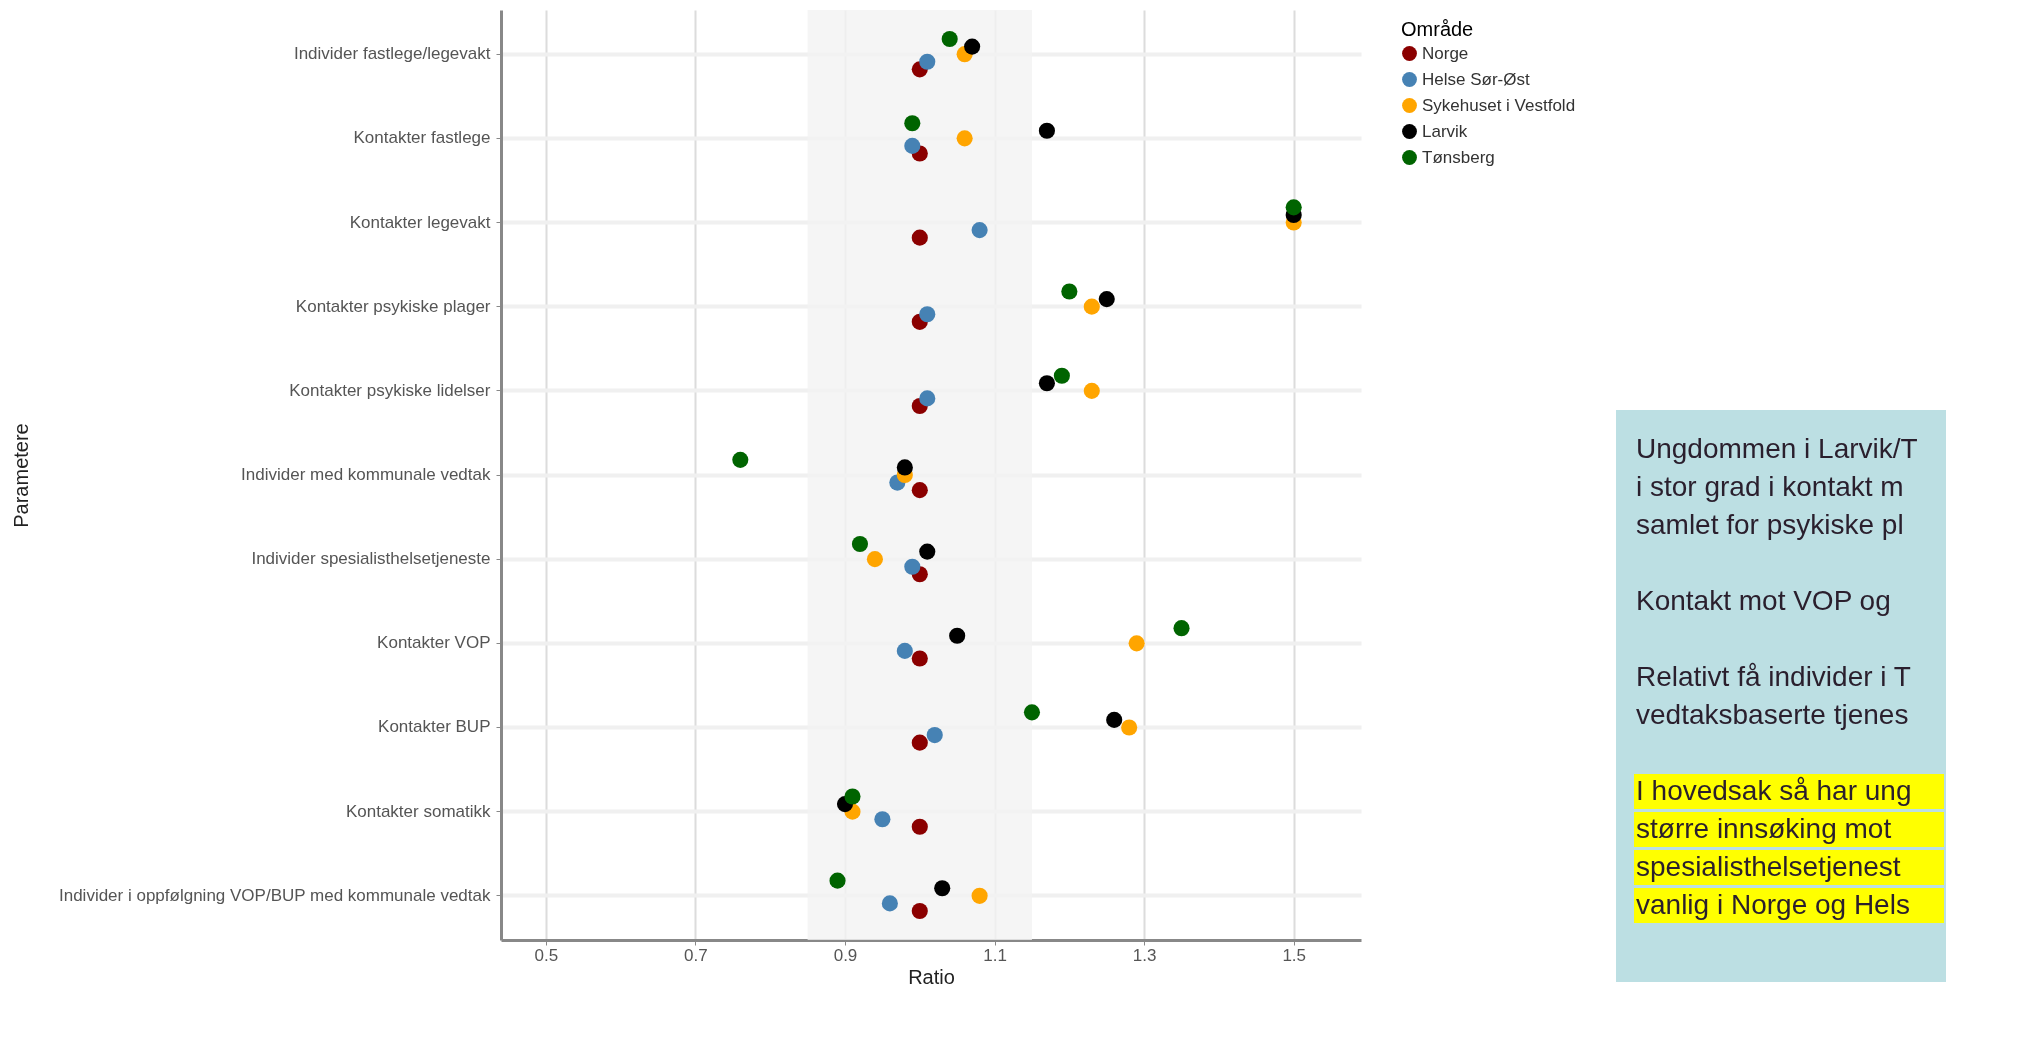 This screenshot has width=2020, height=1039. Describe the element at coordinates (696, 955) in the screenshot. I see `x-tick-label: 0.7` at that location.